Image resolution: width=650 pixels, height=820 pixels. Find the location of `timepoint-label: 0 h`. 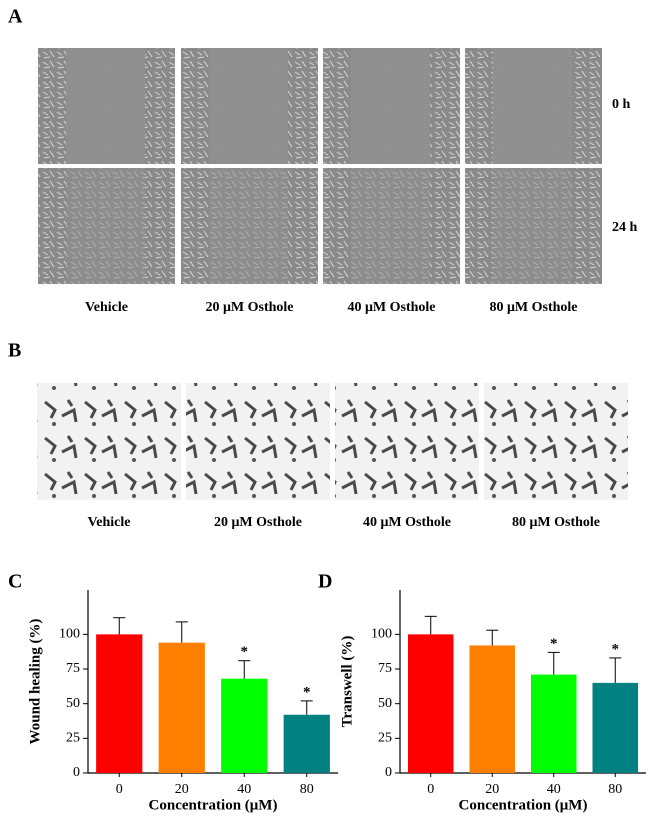

timepoint-label: 0 h is located at coordinates (621, 104).